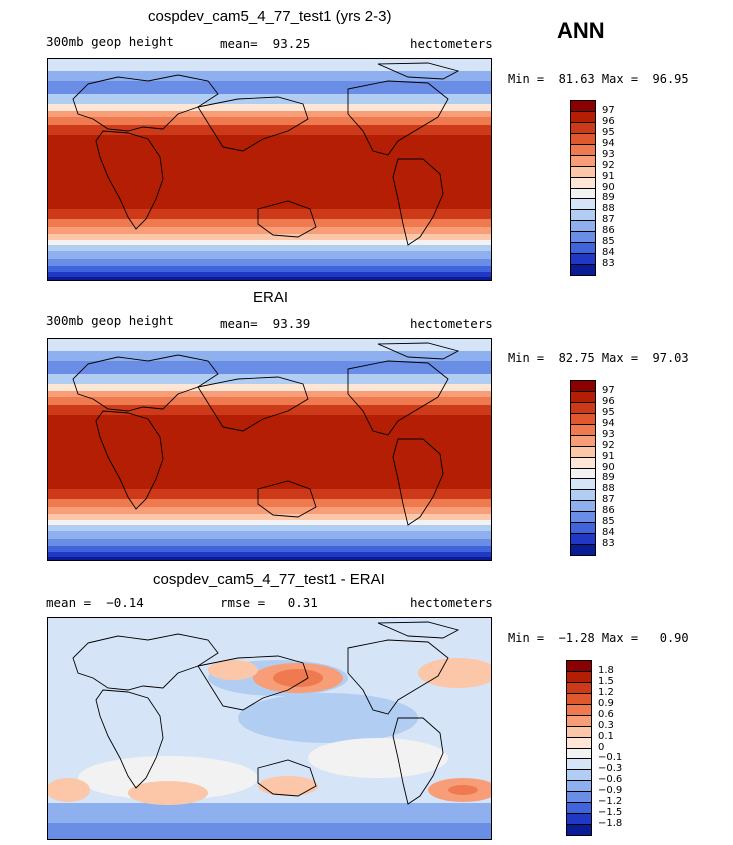 Image resolution: width=733 pixels, height=845 pixels. What do you see at coordinates (606, 714) in the screenshot?
I see `colorbar-label: 0.6` at bounding box center [606, 714].